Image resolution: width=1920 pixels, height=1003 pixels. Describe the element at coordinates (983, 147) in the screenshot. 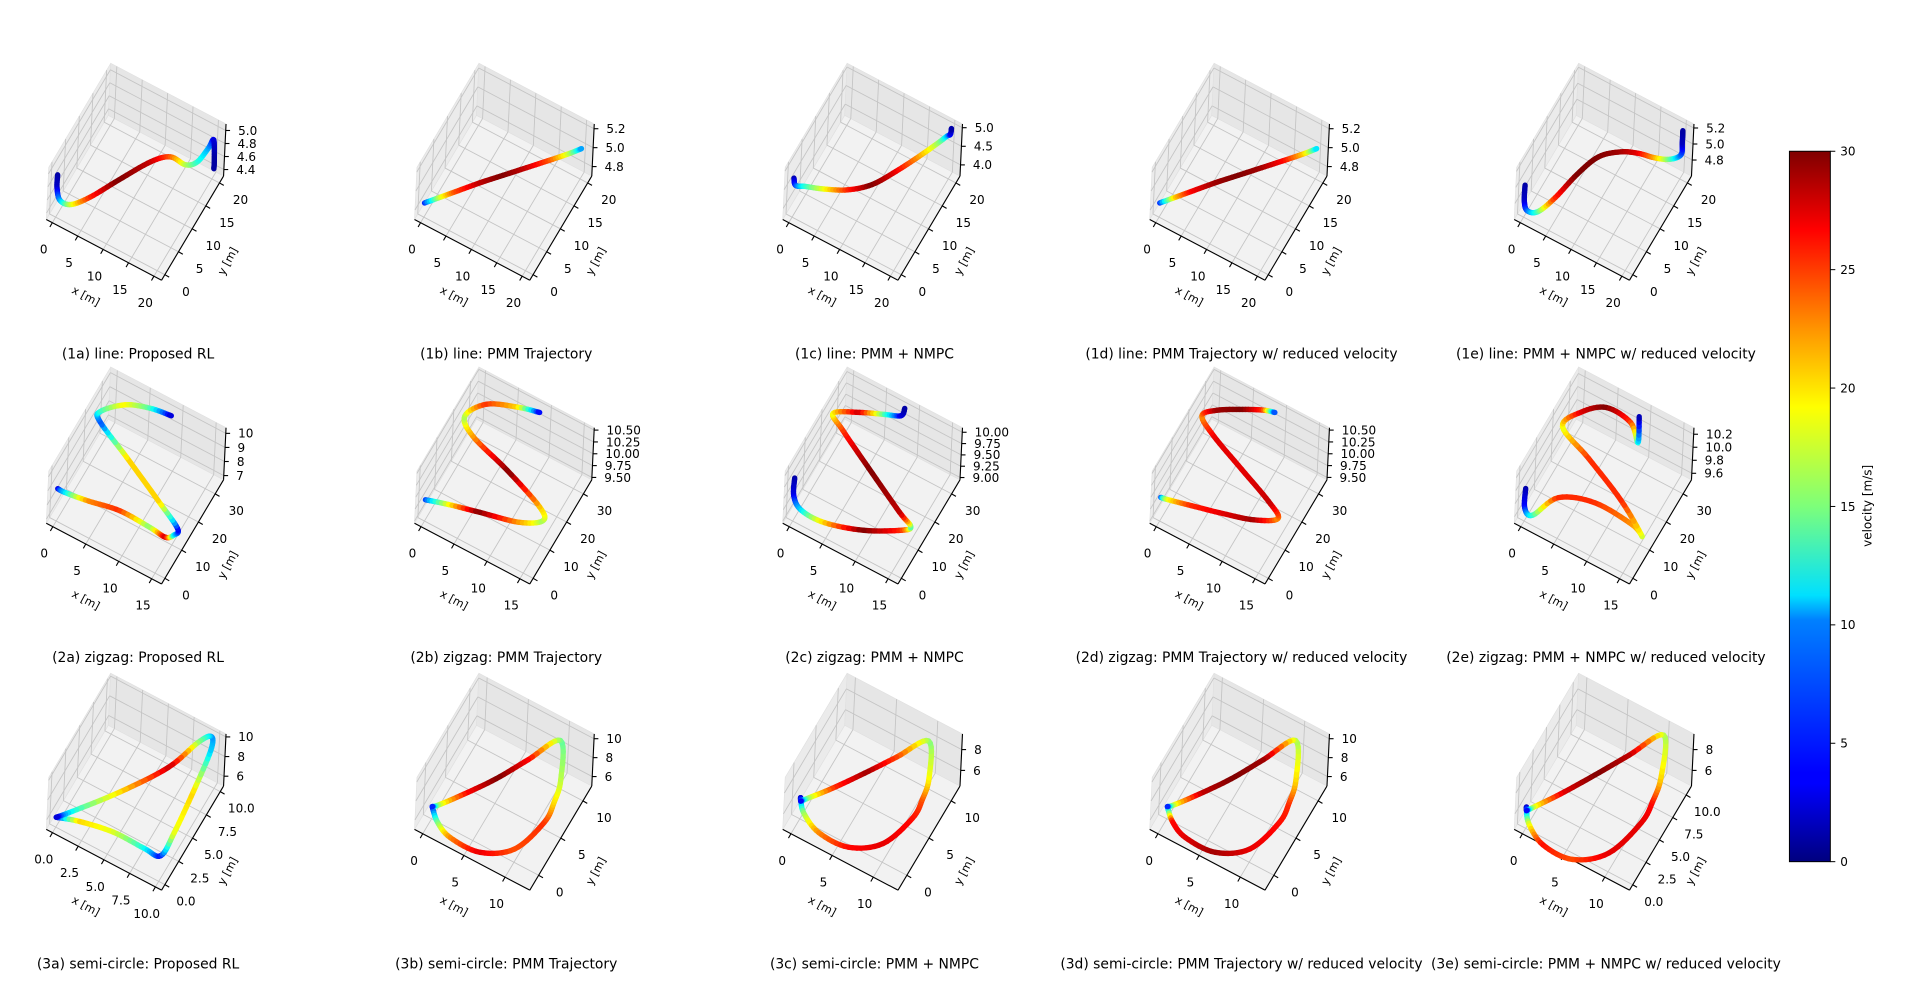

I see `z-tick-label: 4.5` at that location.